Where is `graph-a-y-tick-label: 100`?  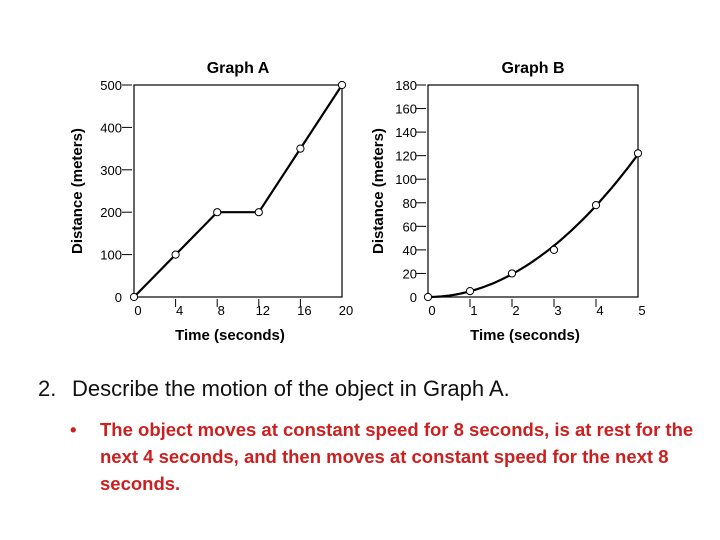 graph-a-y-tick-label: 100 is located at coordinates (111, 255).